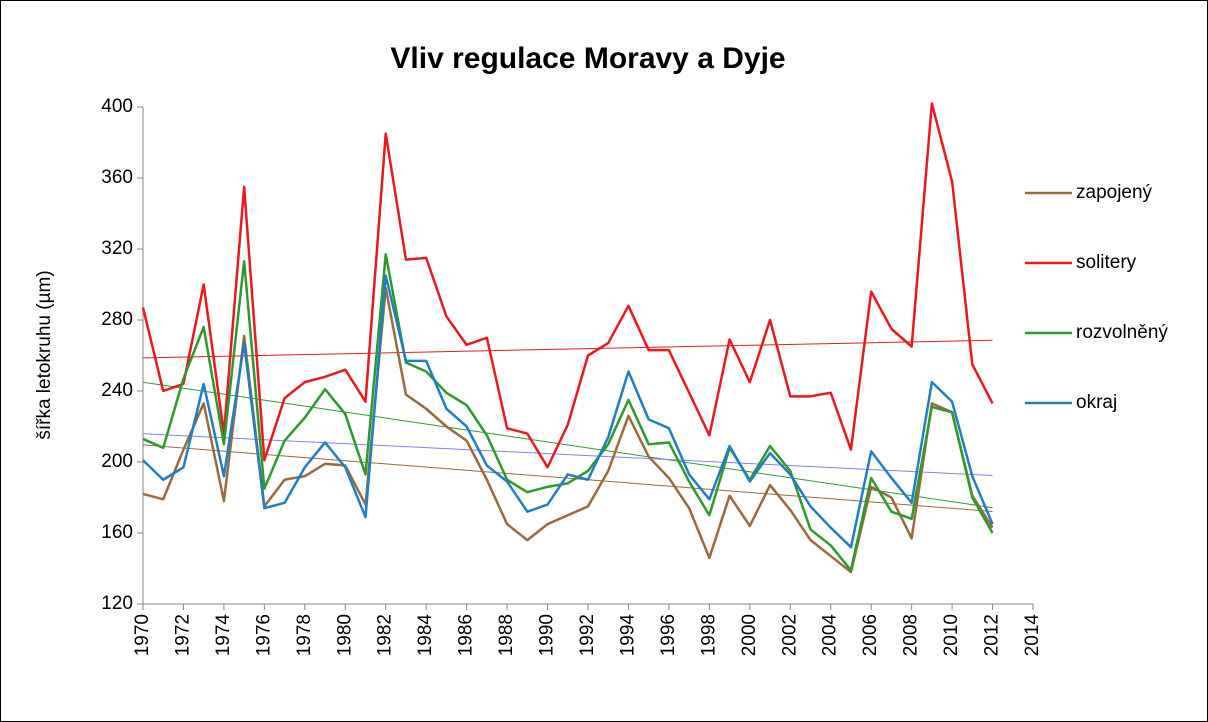  Describe the element at coordinates (117, 106) in the screenshot. I see `y-tick-label: 400` at that location.